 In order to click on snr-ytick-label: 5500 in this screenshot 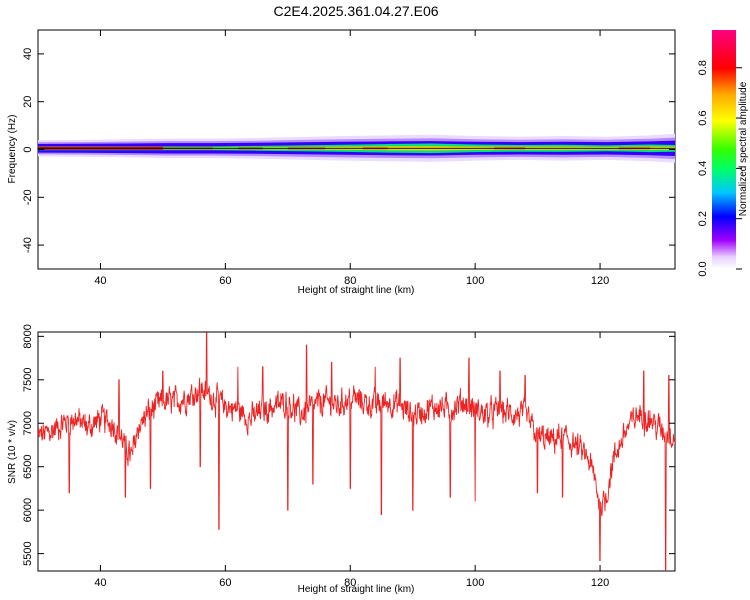, I will do `click(28, 553)`.